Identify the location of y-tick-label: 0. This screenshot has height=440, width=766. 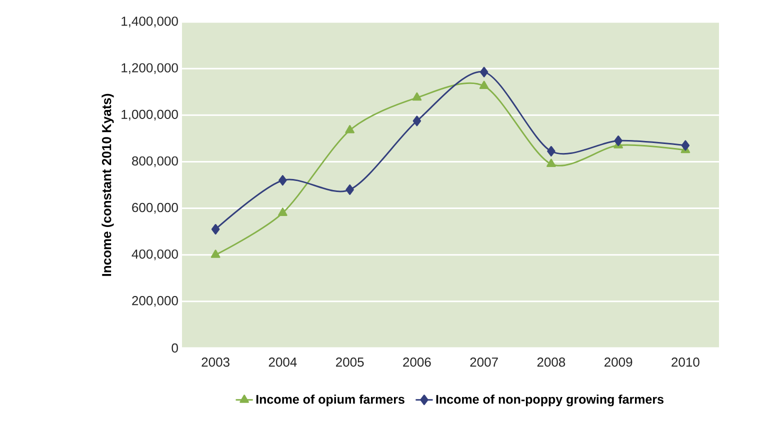
(175, 348).